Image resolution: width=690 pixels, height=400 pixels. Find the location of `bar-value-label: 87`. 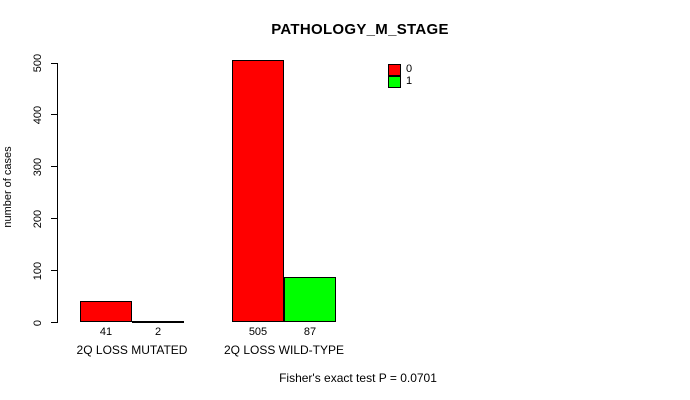

bar-value-label: 87 is located at coordinates (310, 332).